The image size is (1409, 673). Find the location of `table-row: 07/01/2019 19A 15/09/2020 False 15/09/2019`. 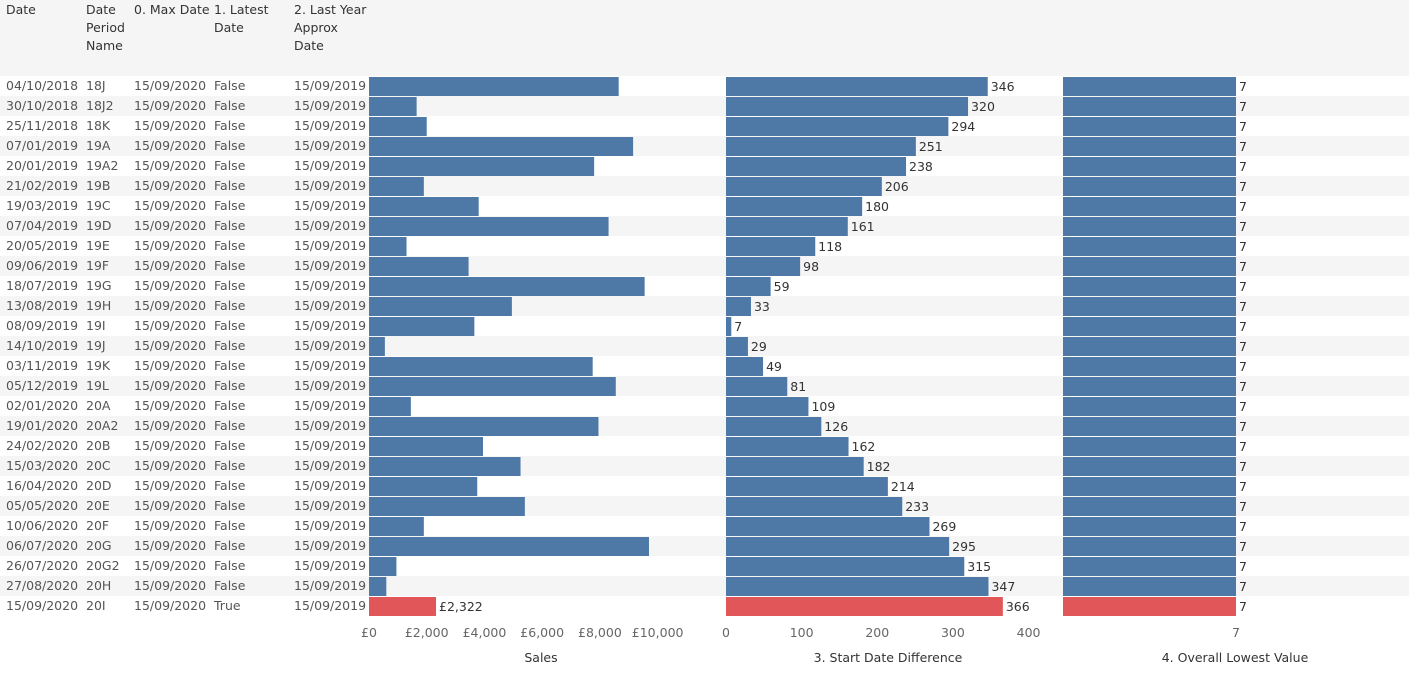

table-row: 07/01/2019 19A 15/09/2020 False 15/09/2019 is located at coordinates (704, 146).